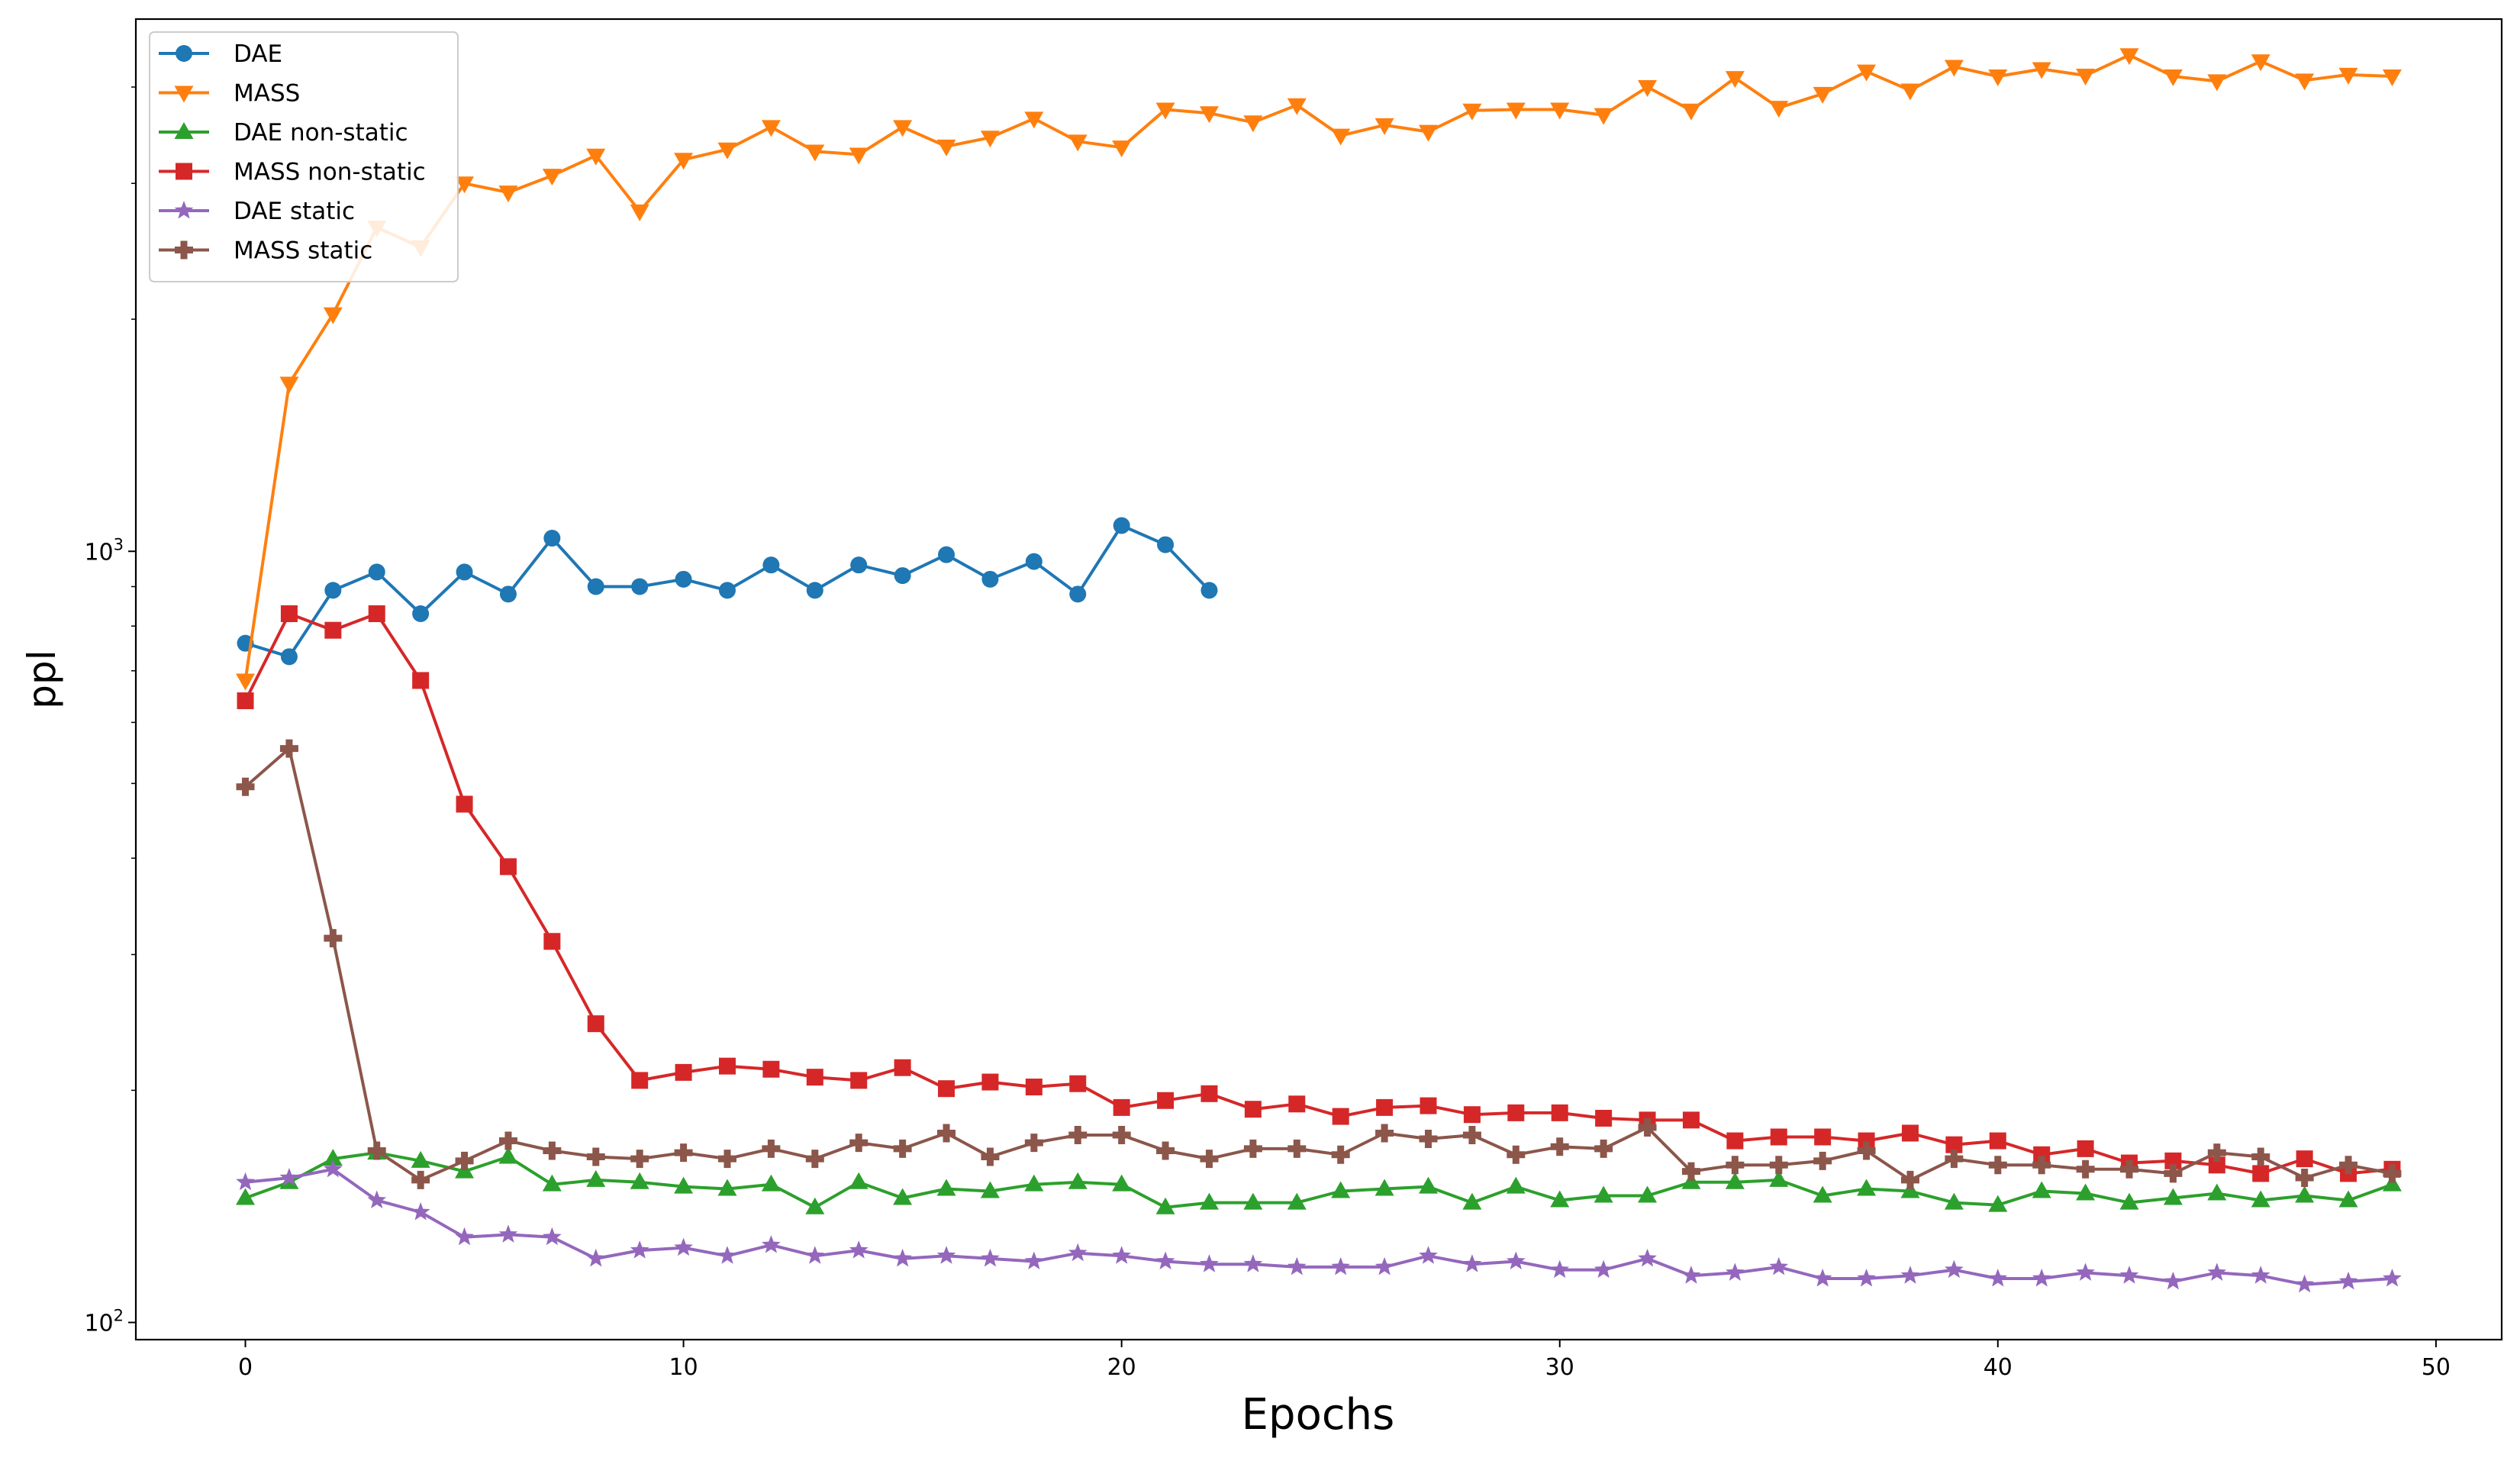 The height and width of the screenshot is (1461, 2520). I want to click on series-dae-non-static, so click(1319, 1178).